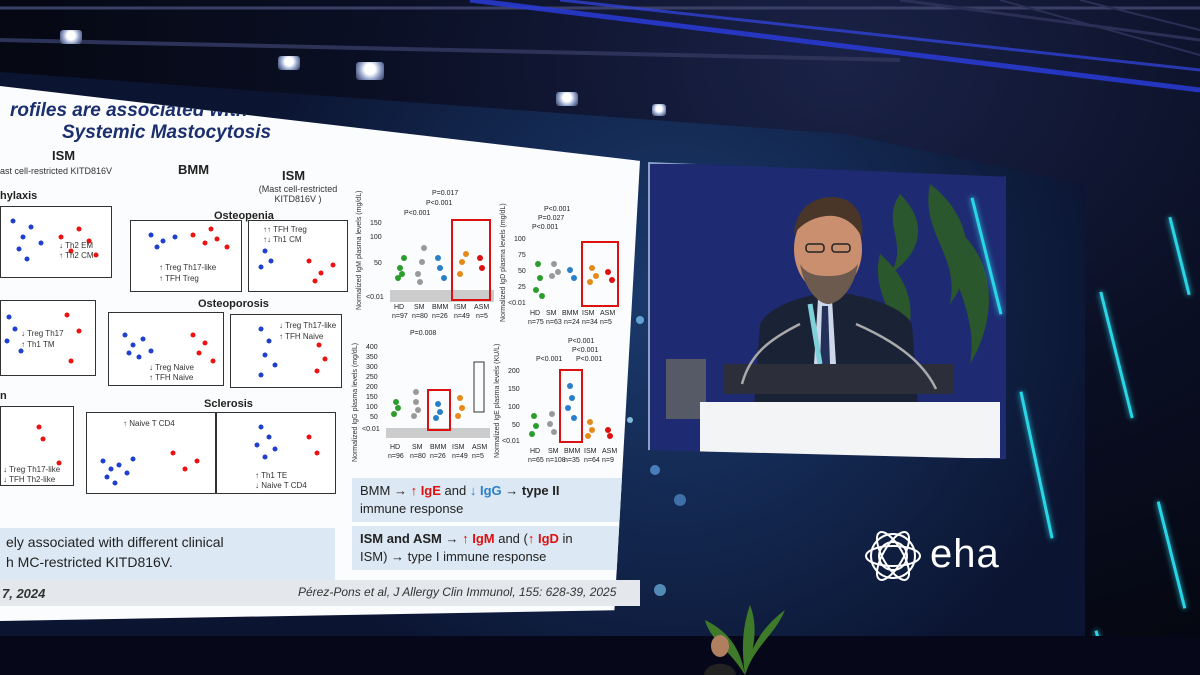  What do you see at coordinates (179, 278) in the screenshot?
I see `panel-label: ↑ TFH Treg` at bounding box center [179, 278].